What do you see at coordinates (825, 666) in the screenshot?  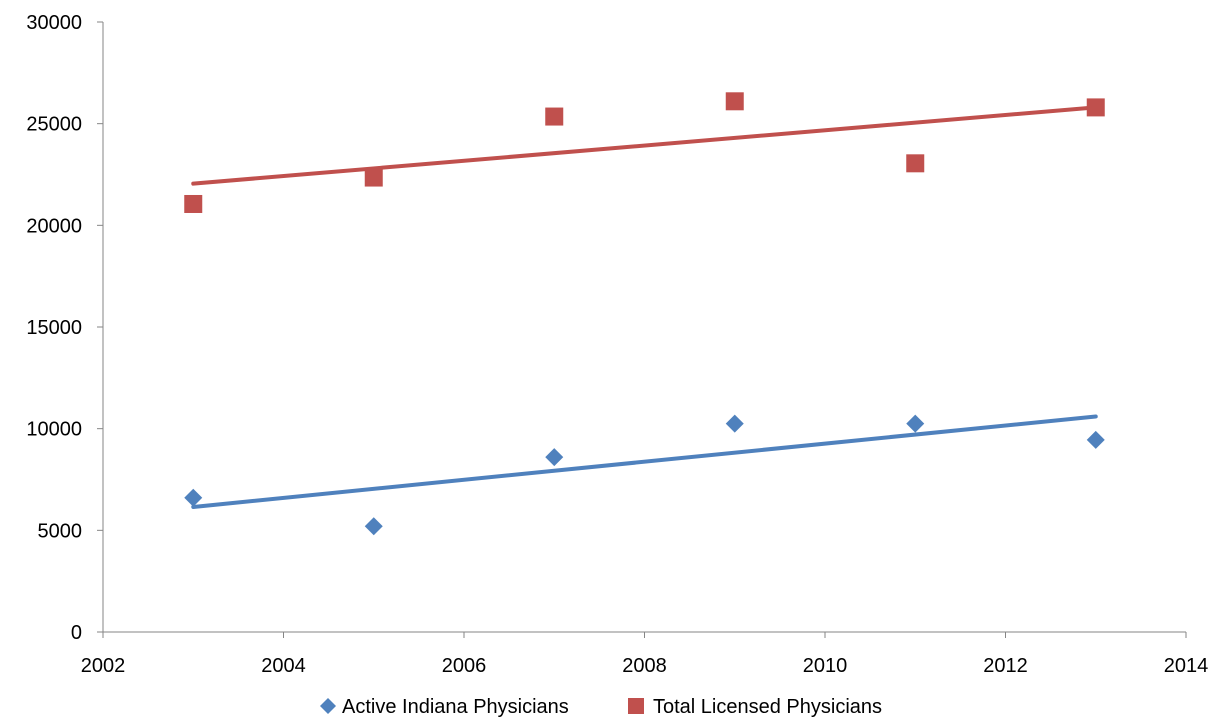 I see `x-tick-label: 2010` at bounding box center [825, 666].